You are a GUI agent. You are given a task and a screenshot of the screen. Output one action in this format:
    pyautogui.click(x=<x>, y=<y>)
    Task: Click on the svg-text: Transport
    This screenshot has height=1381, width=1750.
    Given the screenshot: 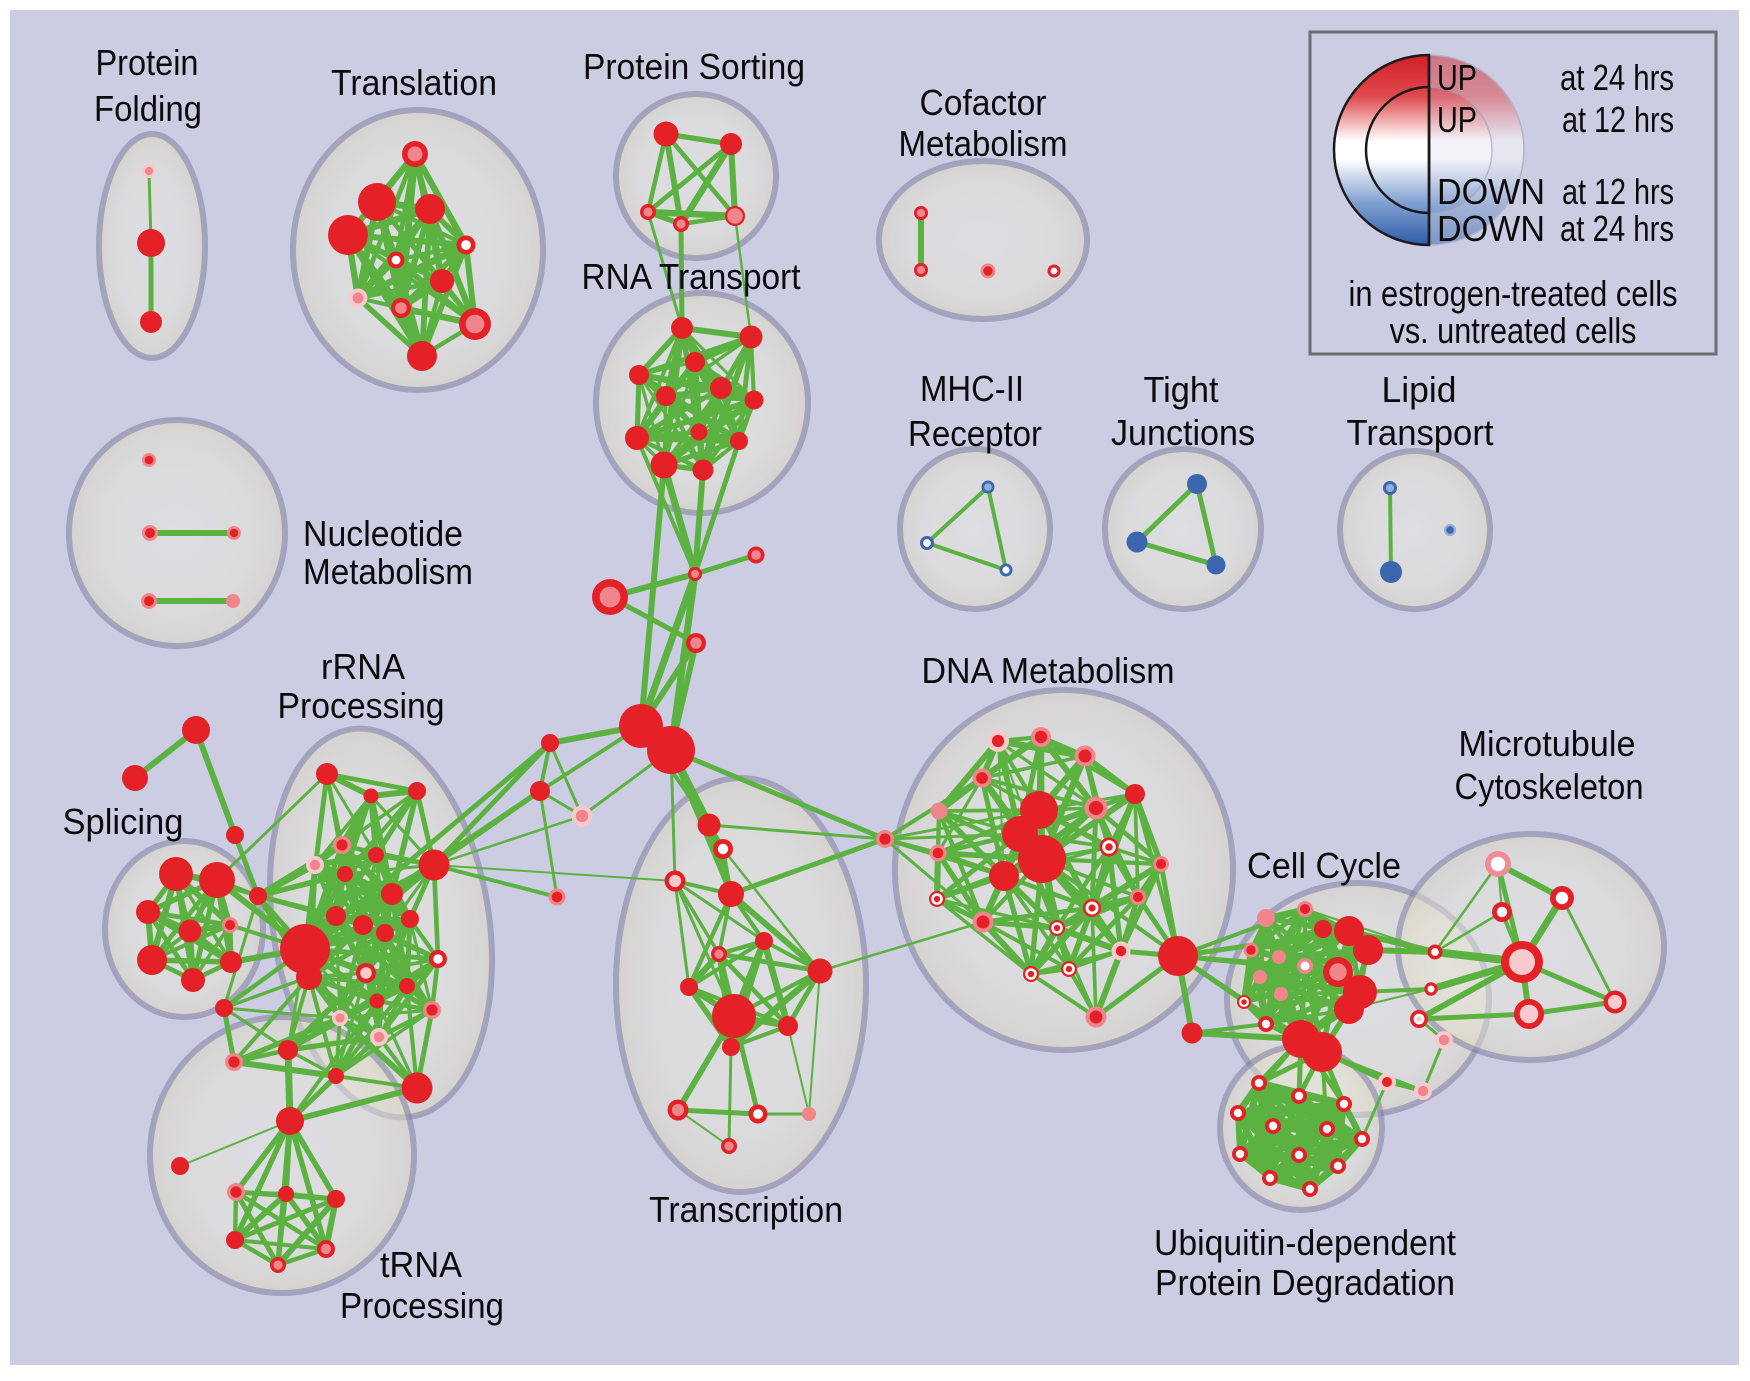 What is the action you would take?
    pyautogui.click(x=1420, y=432)
    